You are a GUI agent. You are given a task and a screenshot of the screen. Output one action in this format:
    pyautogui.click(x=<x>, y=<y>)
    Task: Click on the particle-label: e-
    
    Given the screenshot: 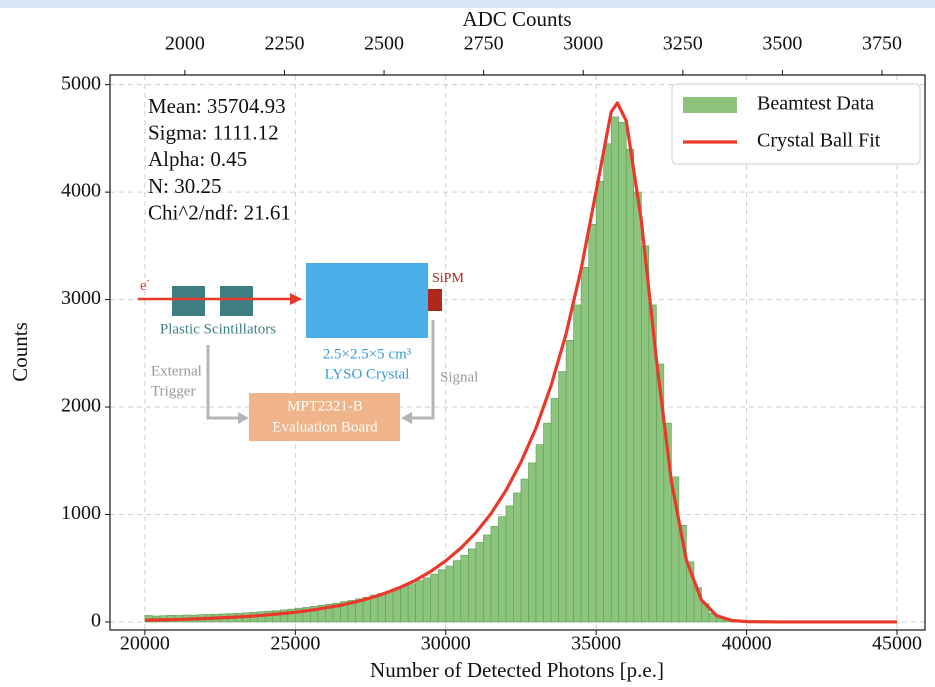 What is the action you would take?
    pyautogui.click(x=145, y=284)
    